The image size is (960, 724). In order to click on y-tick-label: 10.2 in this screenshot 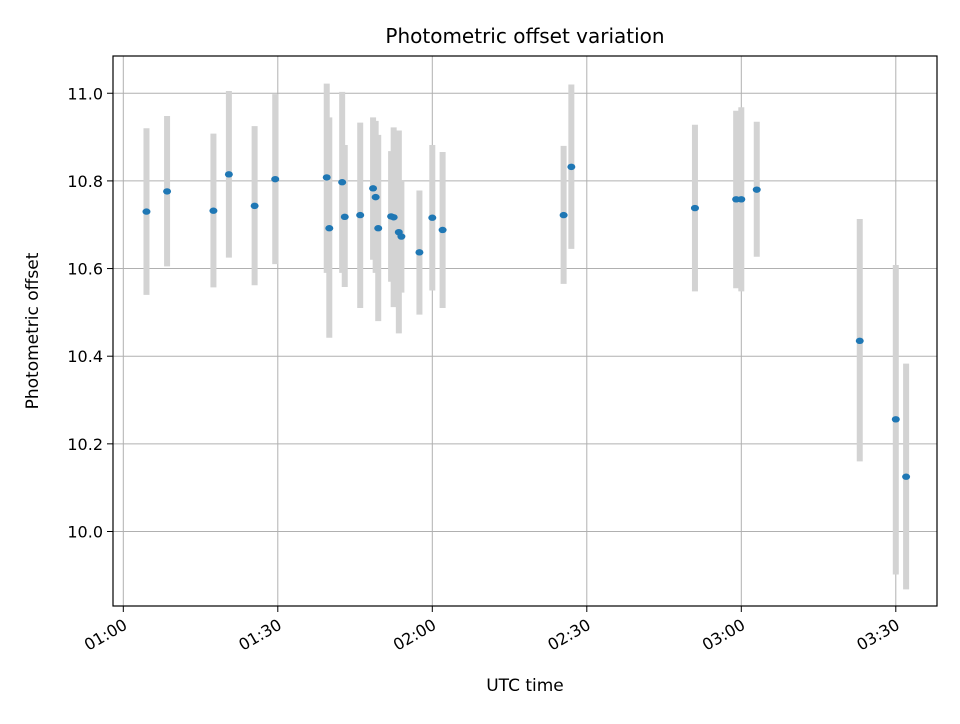, I will do `click(85, 444)`.